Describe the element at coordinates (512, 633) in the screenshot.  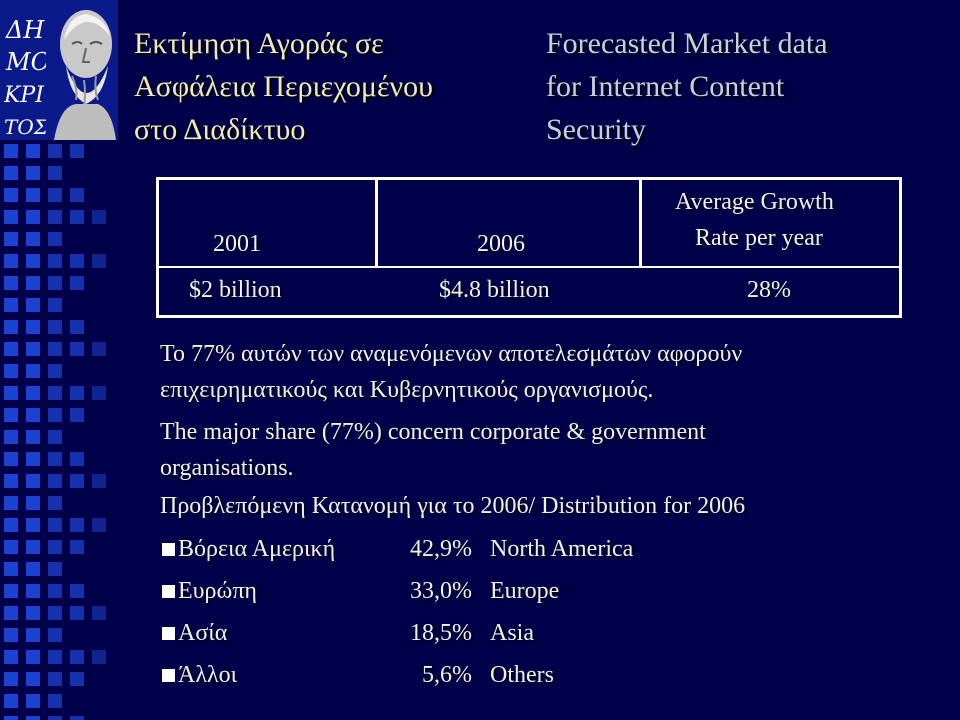
I see `region-english: Asia` at that location.